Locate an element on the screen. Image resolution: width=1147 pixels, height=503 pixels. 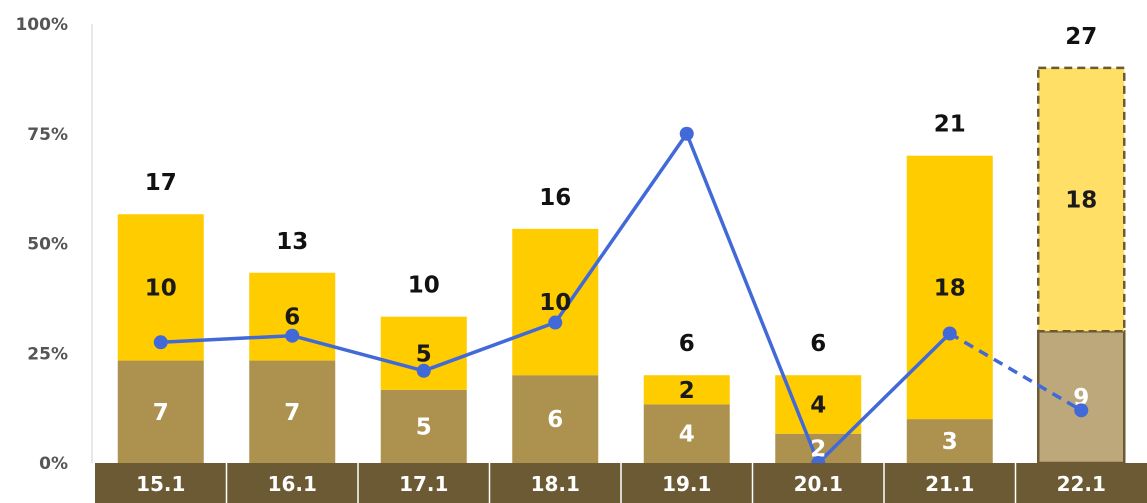
bar-top-label: 4 is located at coordinates (818, 405).